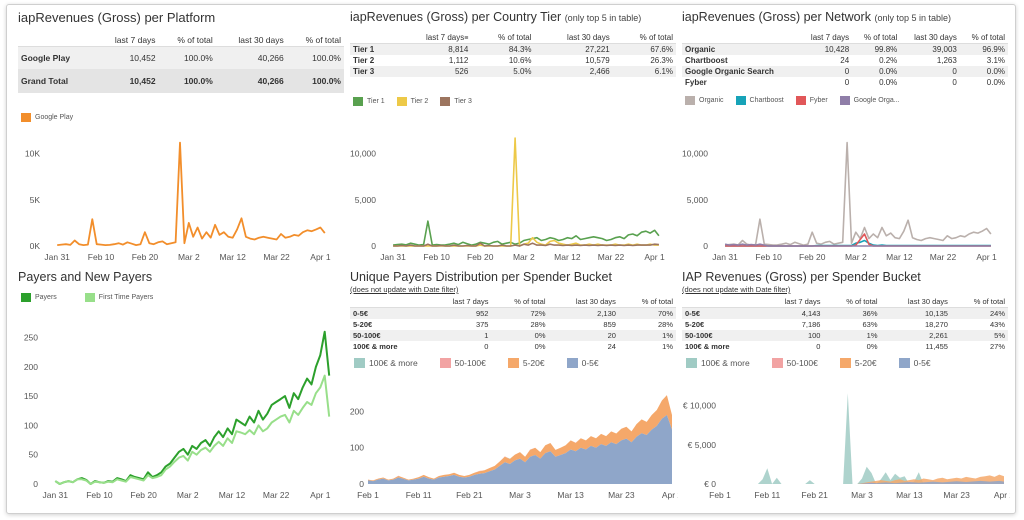  I want to click on cell-value: 11,455, so click(936, 346).